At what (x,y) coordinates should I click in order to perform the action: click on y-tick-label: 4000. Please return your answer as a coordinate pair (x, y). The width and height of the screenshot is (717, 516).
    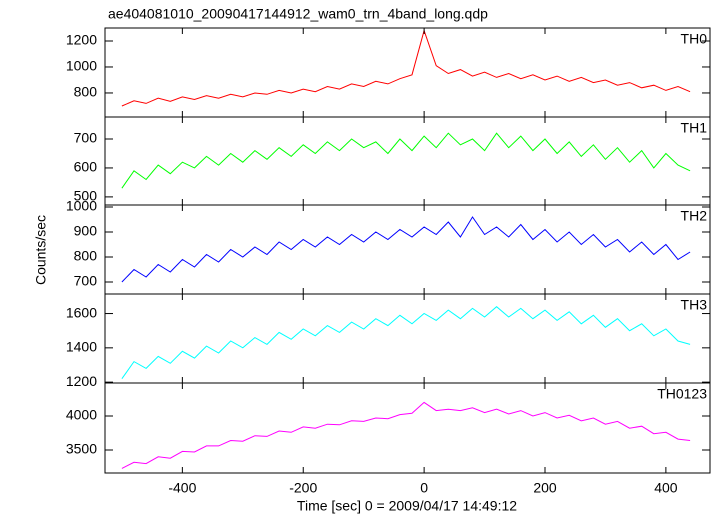
    Looking at the image, I should click on (81, 415).